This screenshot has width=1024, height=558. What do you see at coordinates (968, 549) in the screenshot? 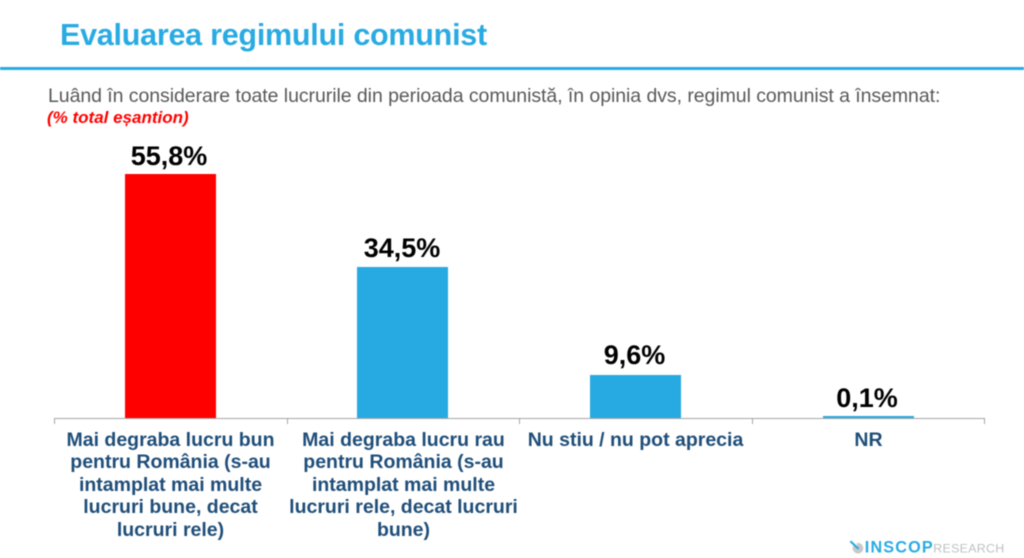
I see `svg-text: RESEARCH` at bounding box center [968, 549].